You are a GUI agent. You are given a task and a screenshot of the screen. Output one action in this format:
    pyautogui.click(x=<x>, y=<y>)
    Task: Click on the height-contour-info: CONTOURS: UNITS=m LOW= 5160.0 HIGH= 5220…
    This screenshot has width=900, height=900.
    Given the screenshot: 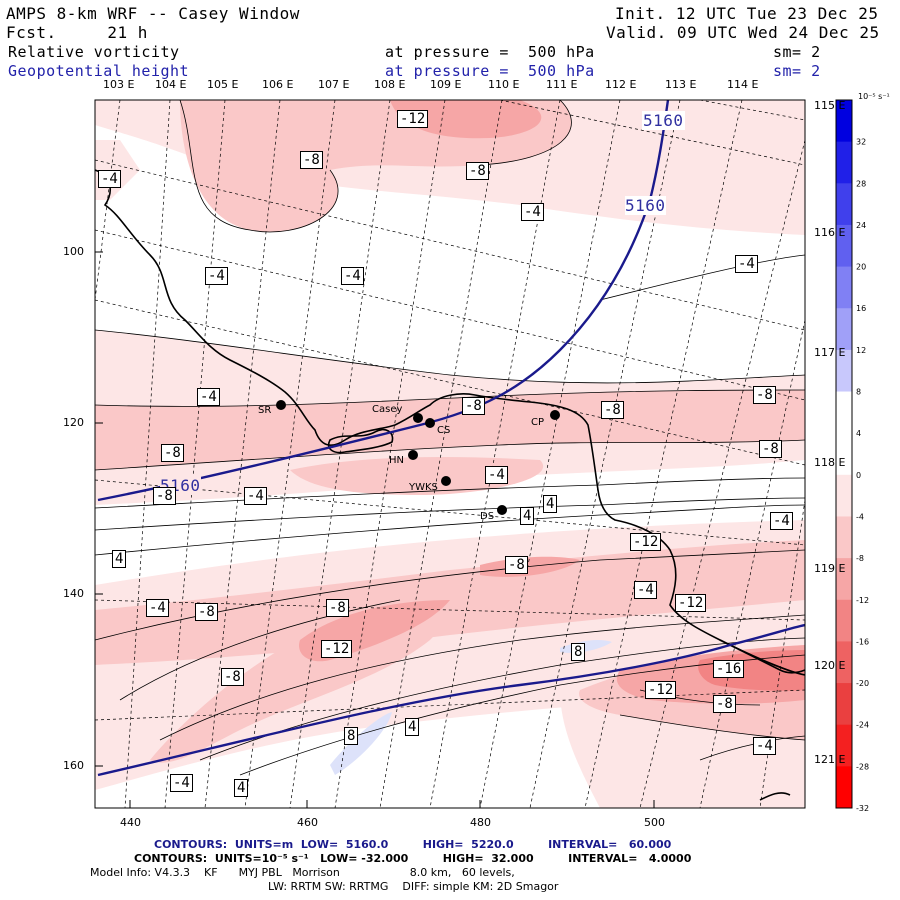 What is the action you would take?
    pyautogui.click(x=413, y=844)
    